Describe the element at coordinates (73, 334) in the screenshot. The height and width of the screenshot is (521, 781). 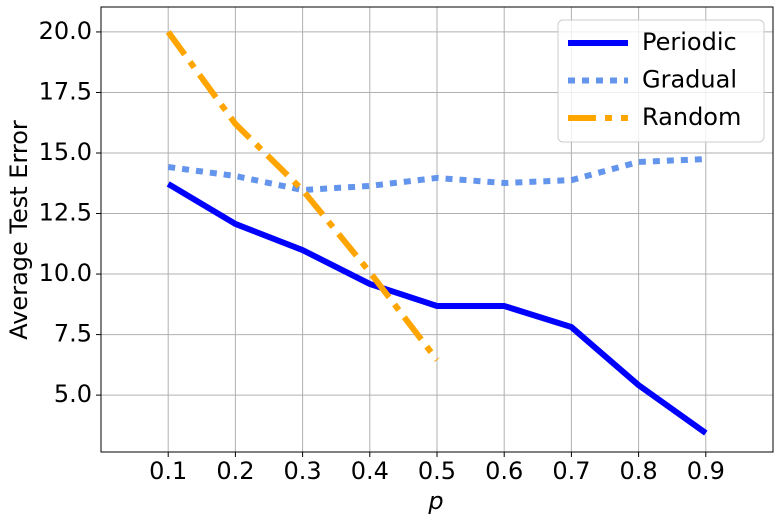
I see `y-tick-label: 7.5` at that location.